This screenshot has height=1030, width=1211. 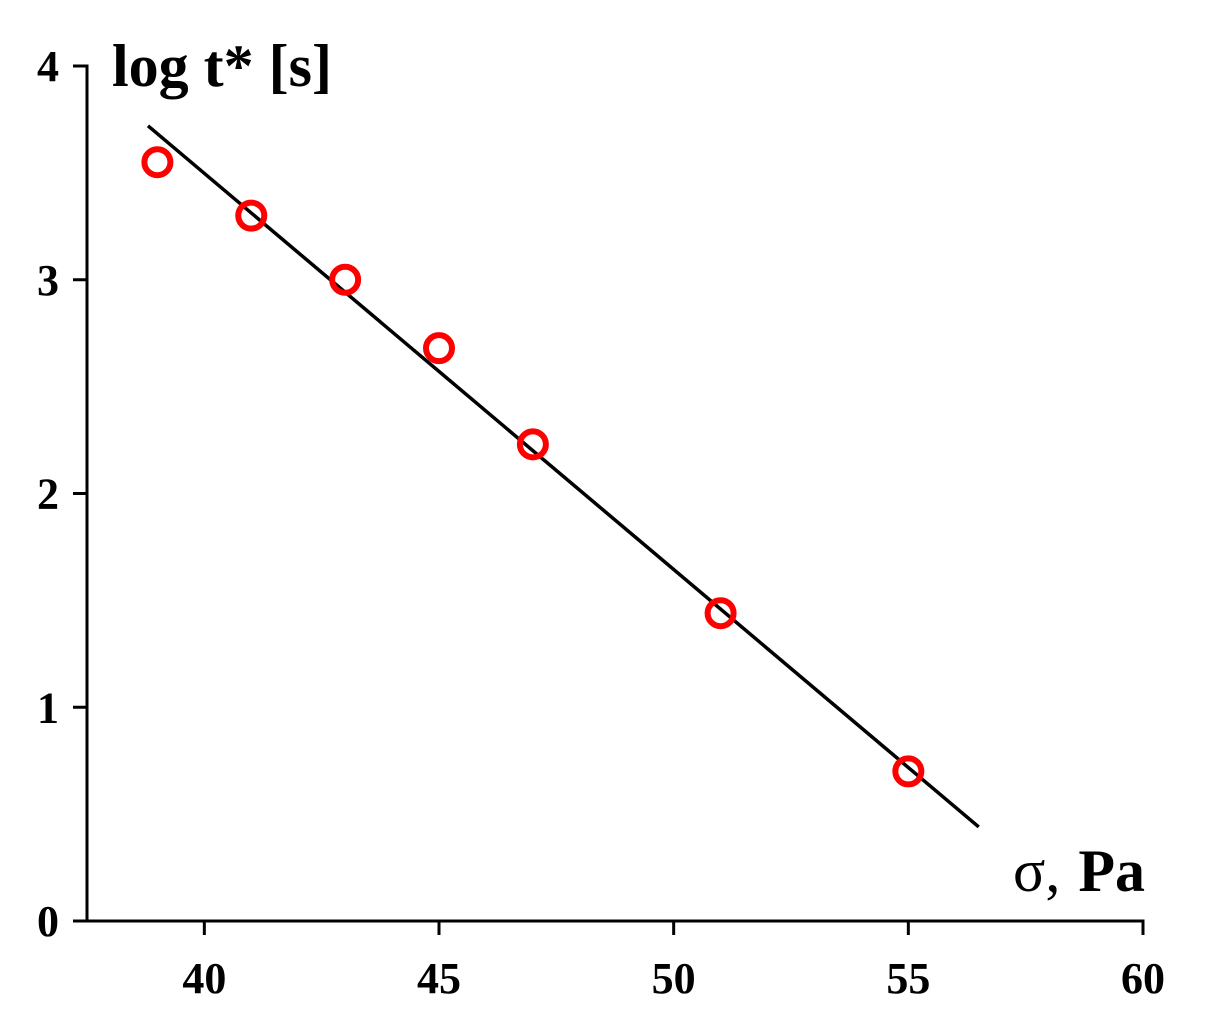 What do you see at coordinates (1111, 871) in the screenshot?
I see `x-axis-title-unit: Pa` at bounding box center [1111, 871].